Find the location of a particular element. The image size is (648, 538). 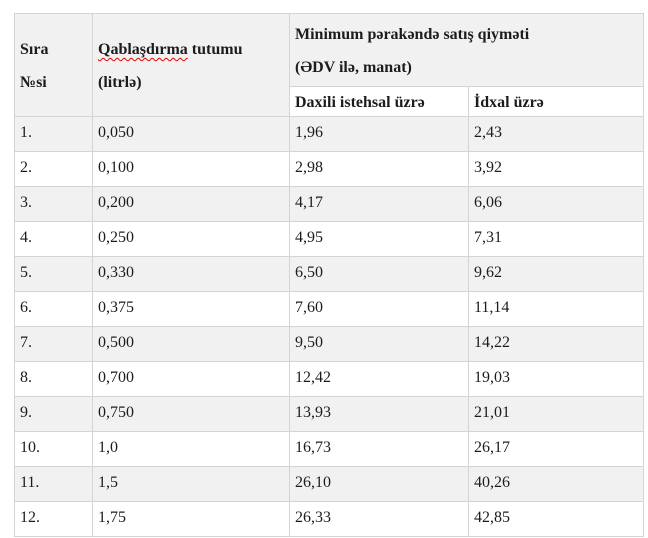

header-capacity-line1: Qablaşdırma tutumu is located at coordinates (191, 49).